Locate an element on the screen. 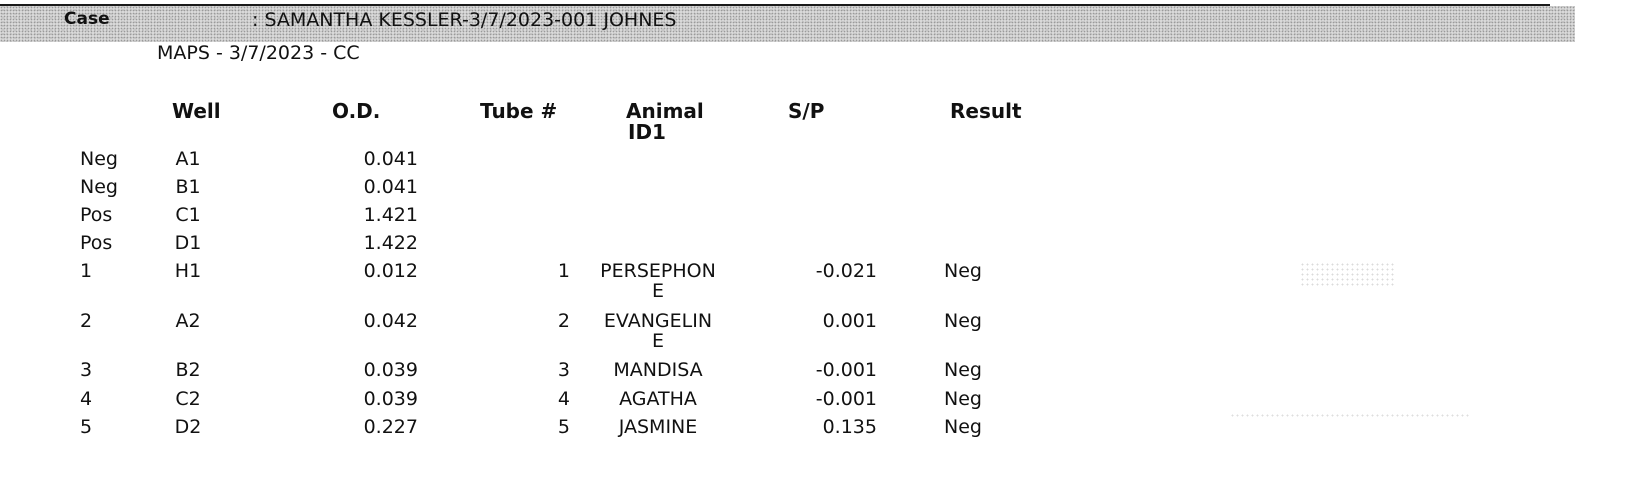 The image size is (1632, 481). col-header-animal-id: ID1 is located at coordinates (647, 132).